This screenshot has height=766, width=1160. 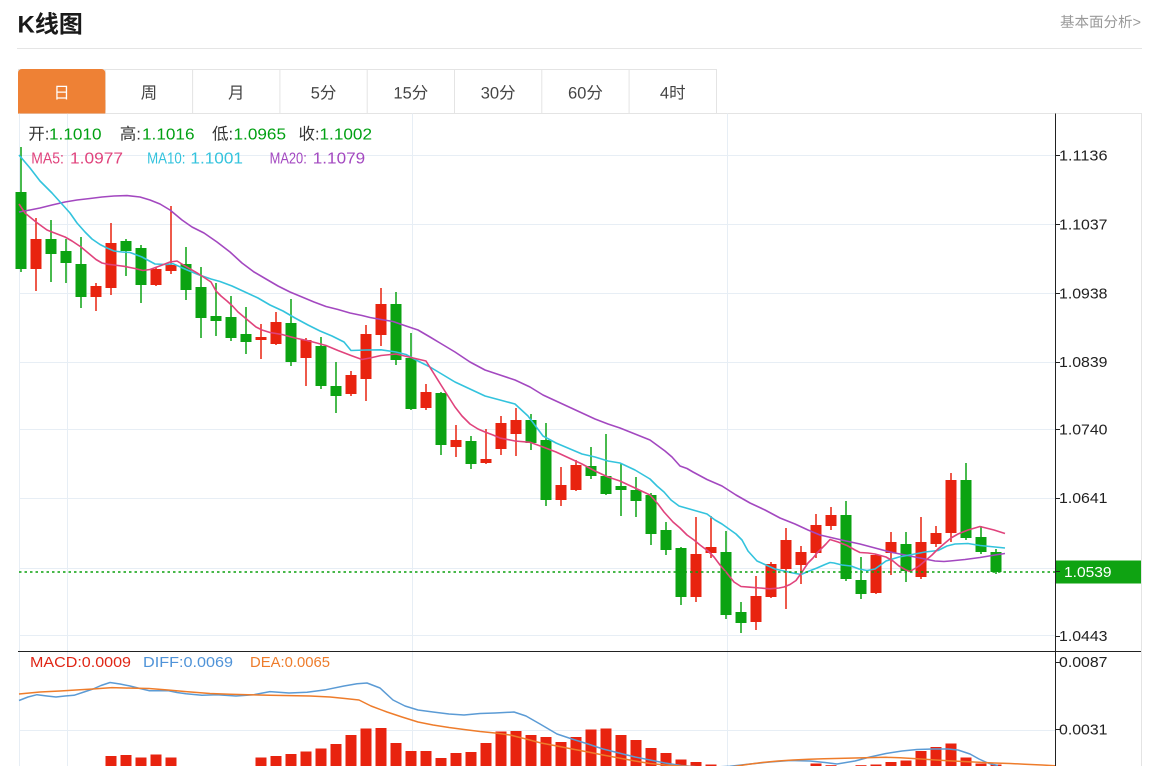 What do you see at coordinates (75, 135) in the screenshot?
I see `svg-text: 1.1010` at bounding box center [75, 135].